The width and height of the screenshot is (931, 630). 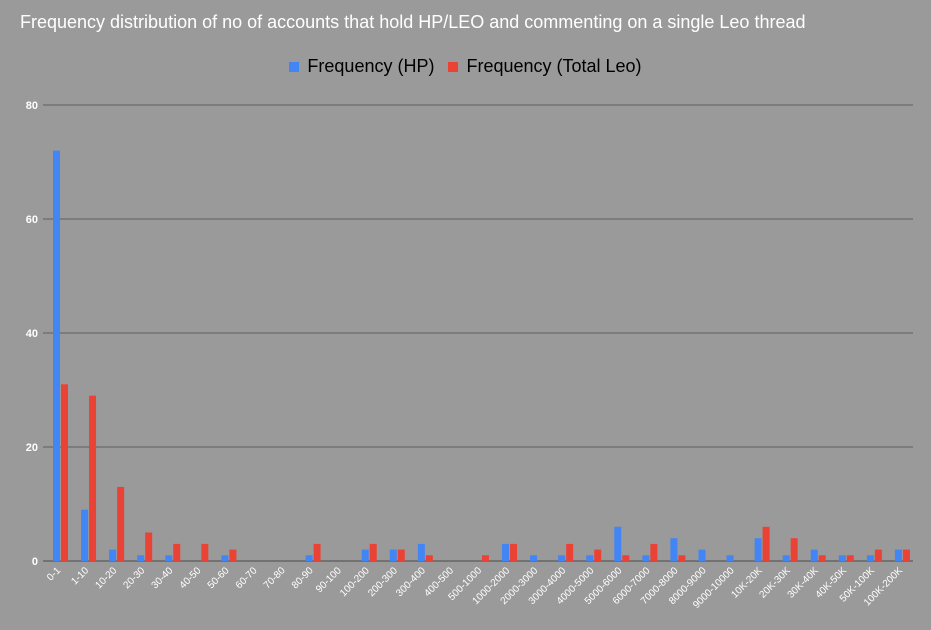 What do you see at coordinates (54, 574) in the screenshot?
I see `x-tick-label: 0-1` at bounding box center [54, 574].